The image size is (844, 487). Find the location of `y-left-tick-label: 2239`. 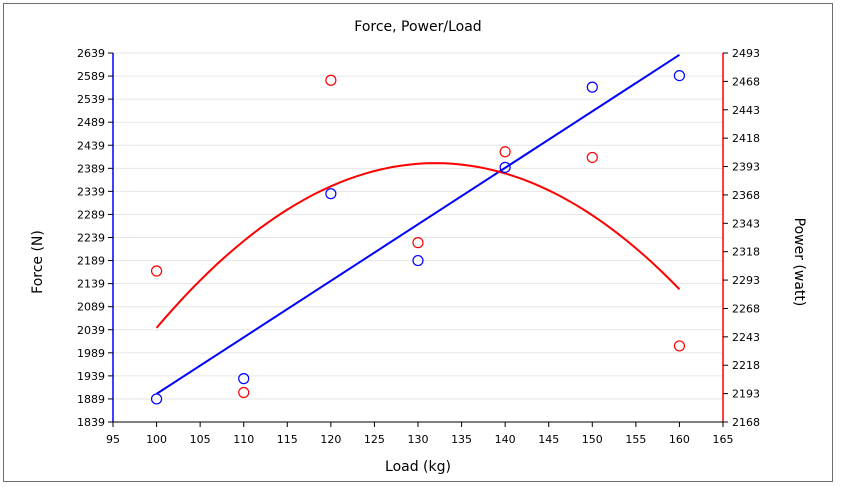

y-left-tick-label: 2239 is located at coordinates (91, 238).